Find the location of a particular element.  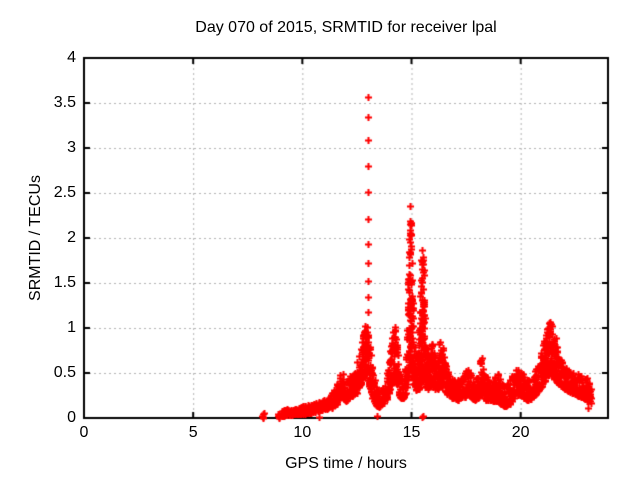

y-tick-label: 3.5 is located at coordinates (64, 102).